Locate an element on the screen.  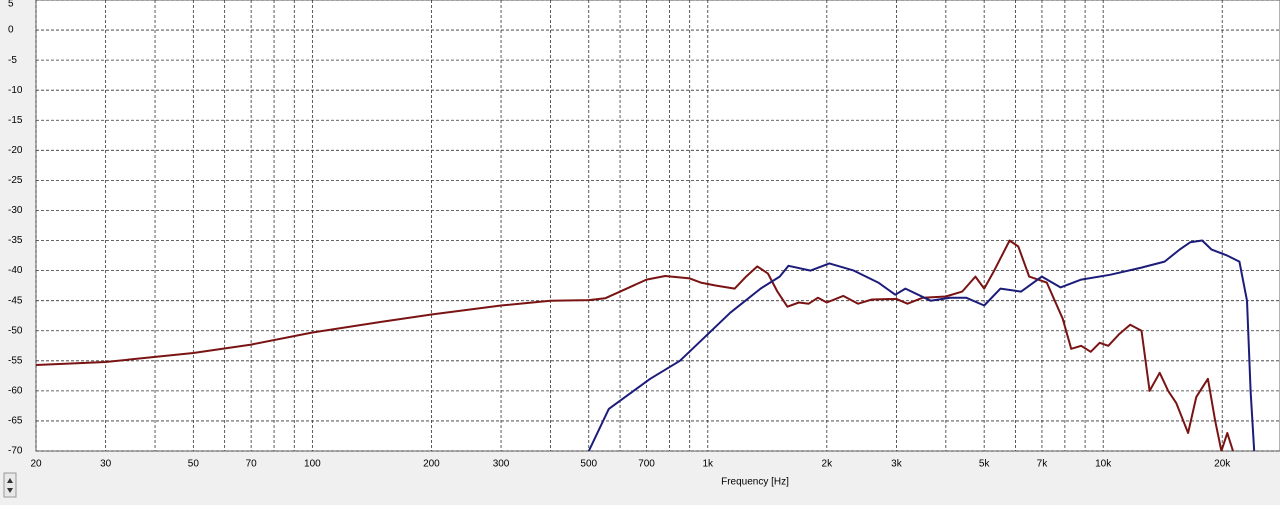
y-tick-label: -40 is located at coordinates (15, 270).